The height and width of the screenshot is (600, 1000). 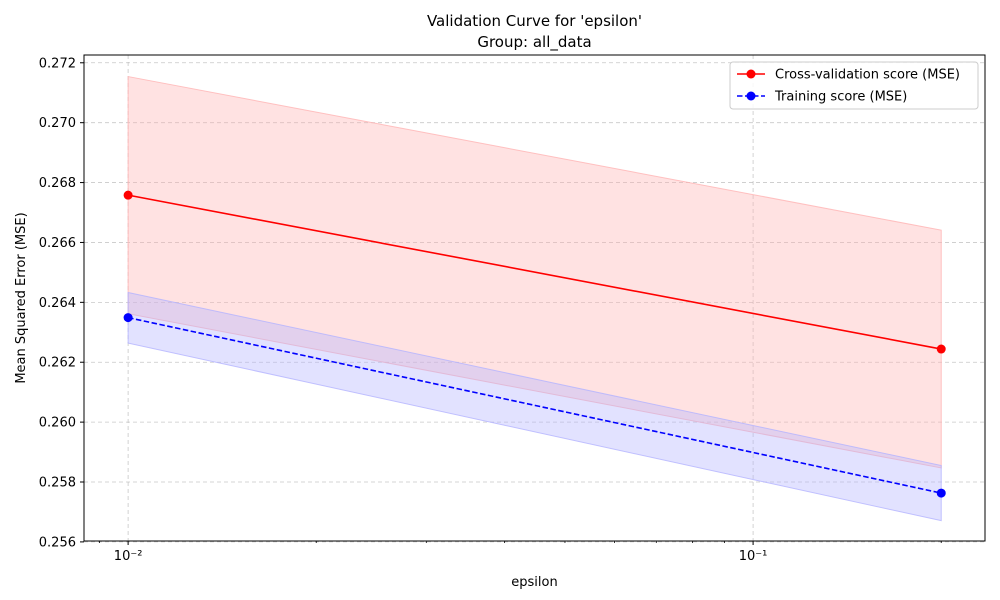 What do you see at coordinates (534, 42) in the screenshot?
I see `chart-subtitle: Group: all_data` at bounding box center [534, 42].